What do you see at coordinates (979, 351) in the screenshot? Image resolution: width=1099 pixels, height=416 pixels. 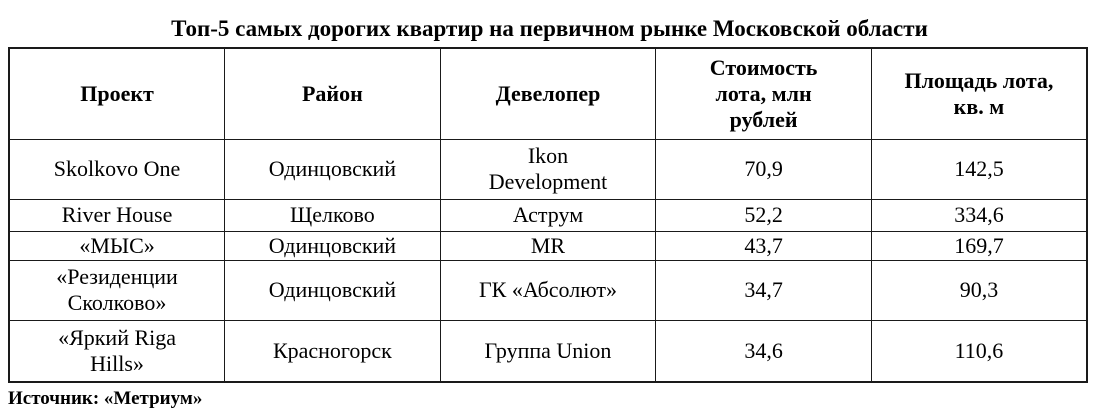 I see `cell-lot-area: 110,6` at bounding box center [979, 351].